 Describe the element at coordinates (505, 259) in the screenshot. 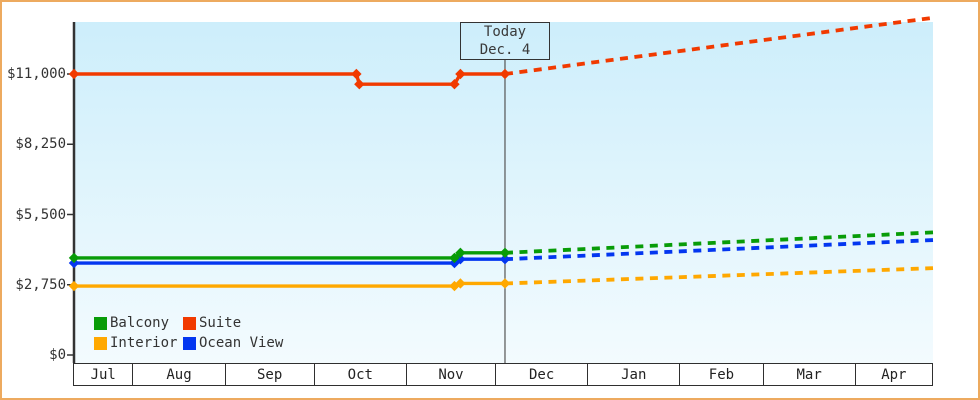

I see `marker-ocean-view` at that location.